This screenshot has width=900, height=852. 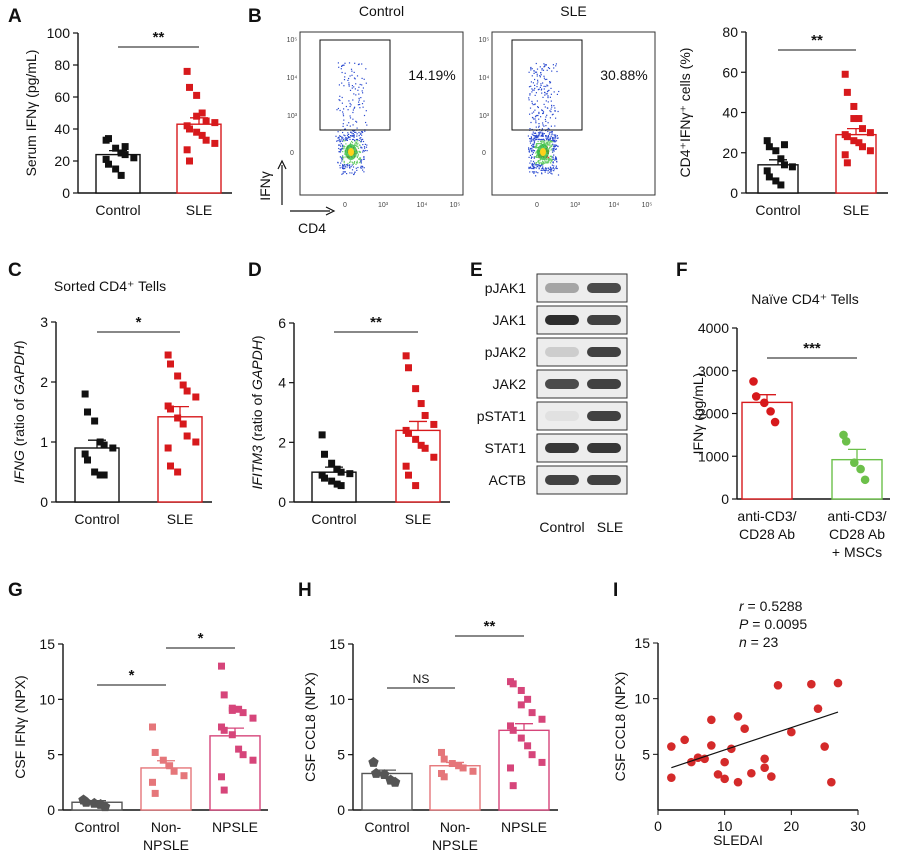 I want to click on x-tick-label: 10³, so click(x=575, y=205).